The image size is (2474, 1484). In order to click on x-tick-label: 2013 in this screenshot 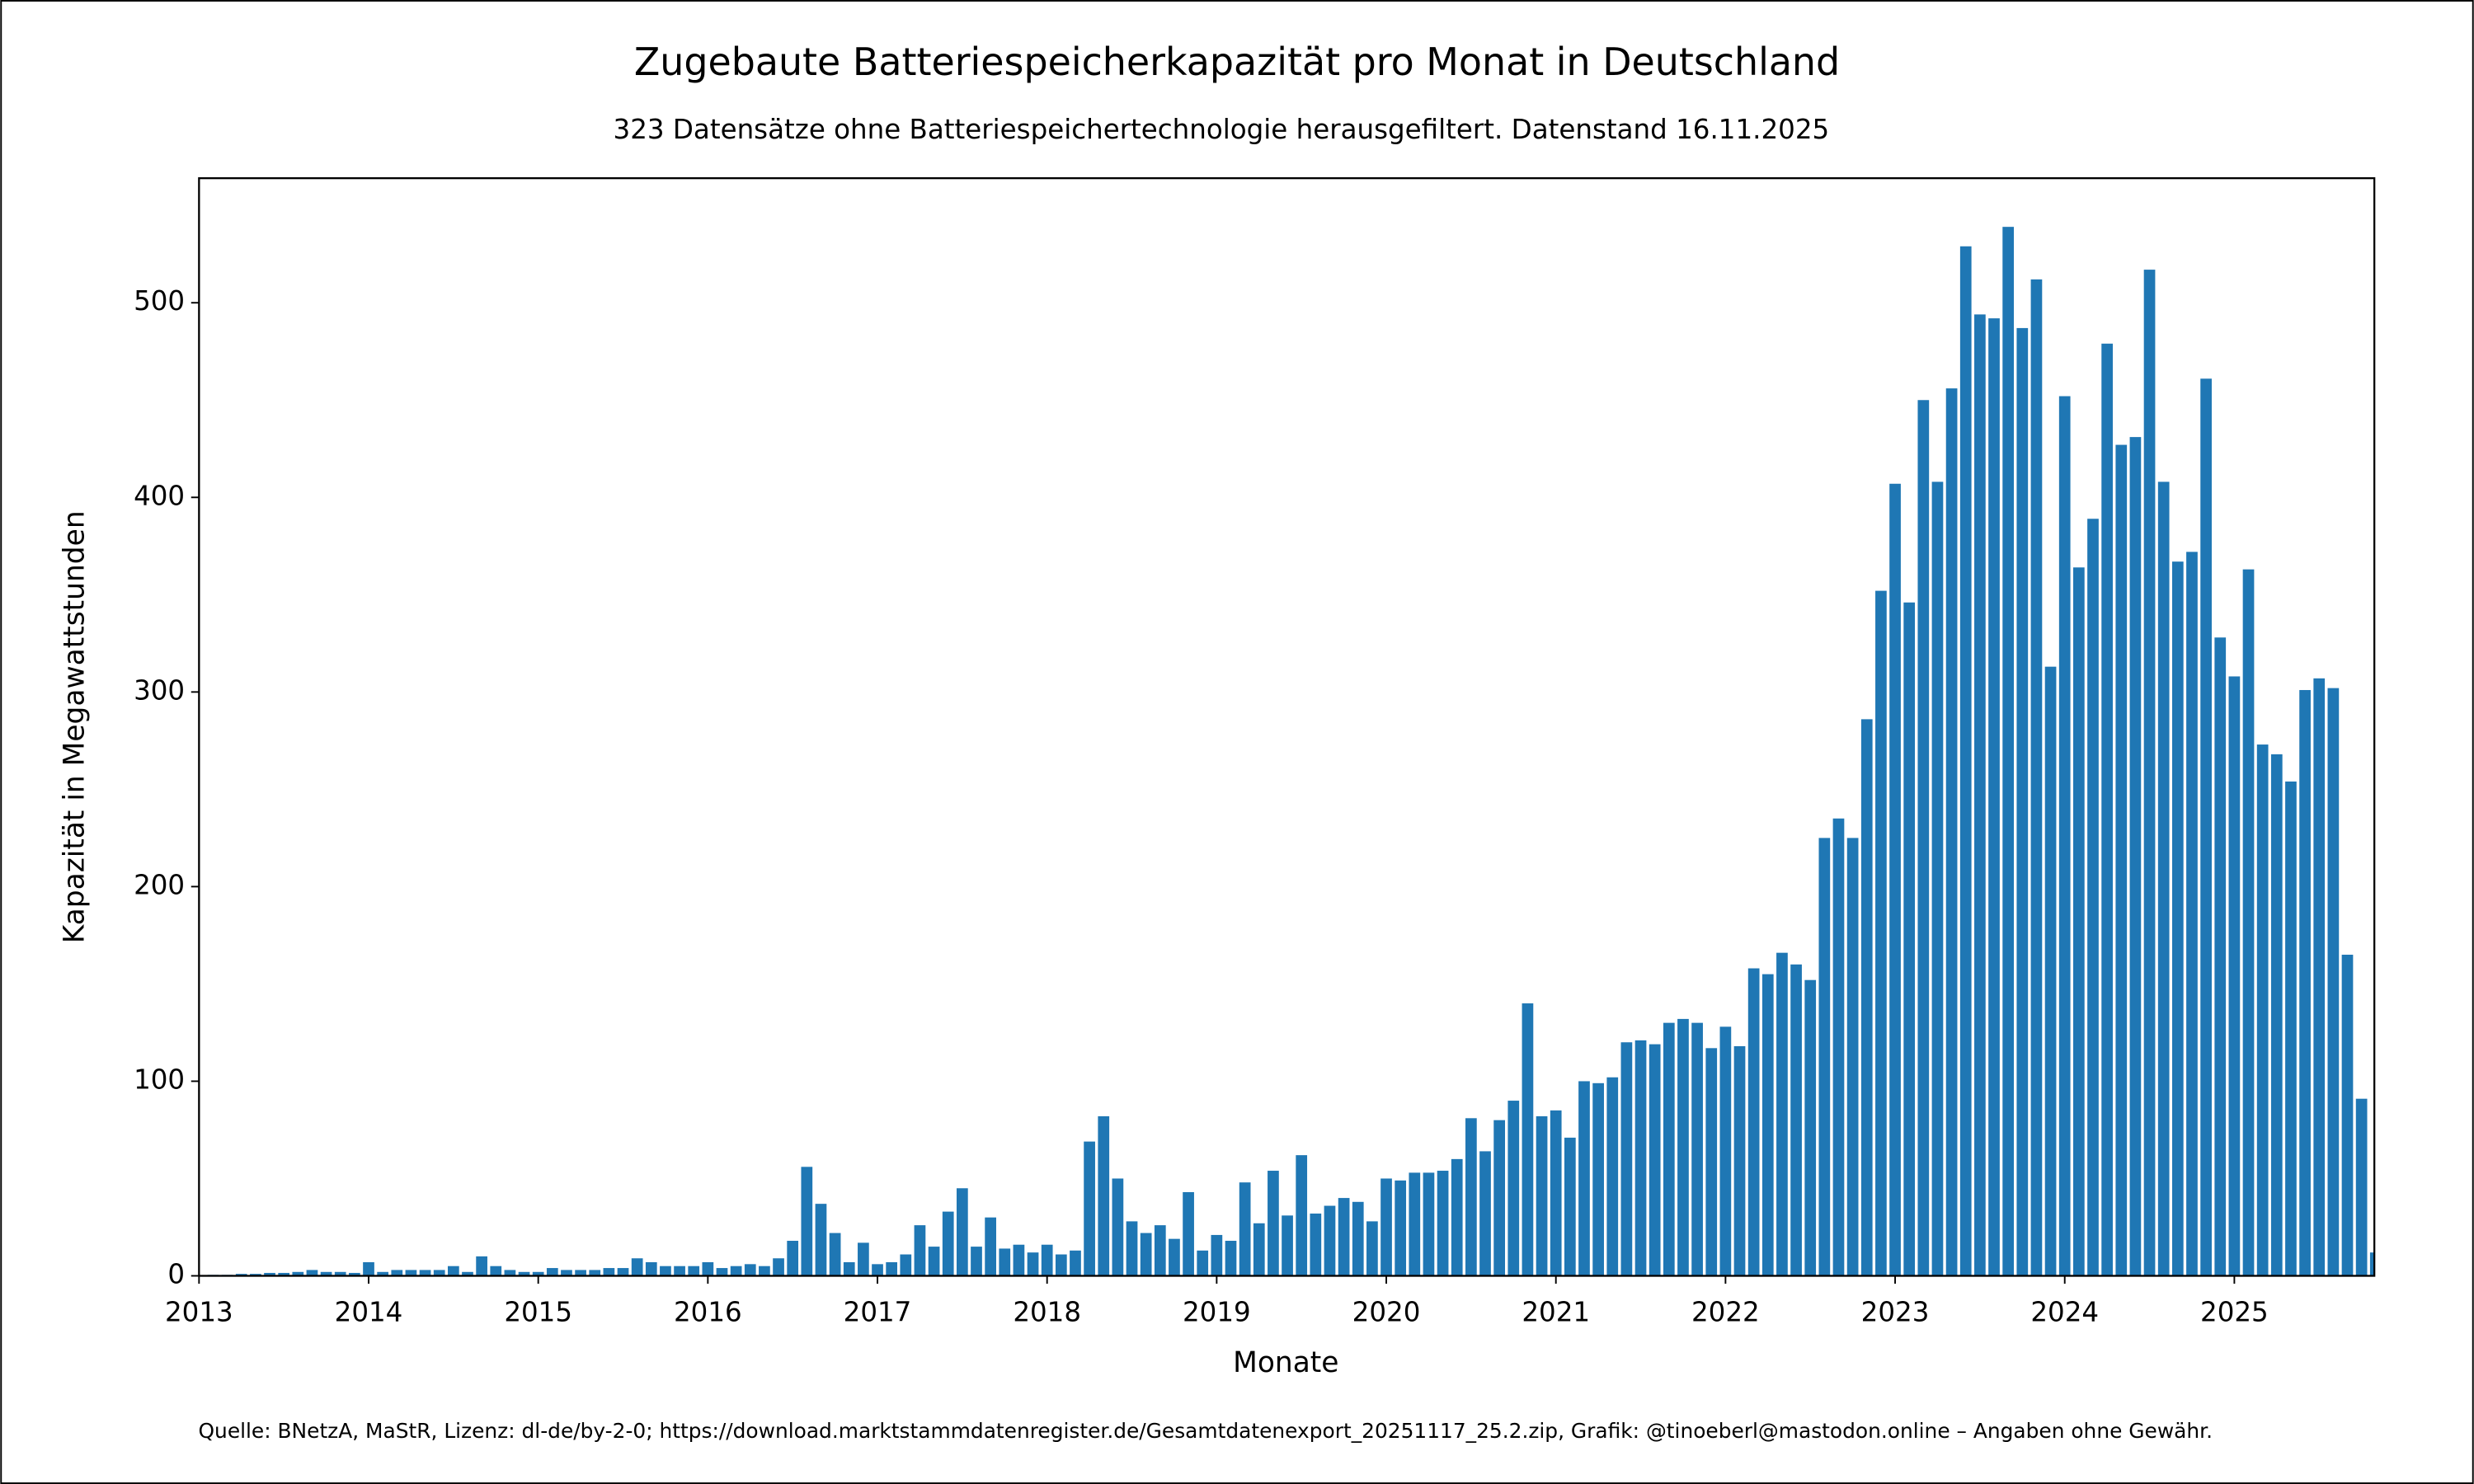, I will do `click(199, 1311)`.